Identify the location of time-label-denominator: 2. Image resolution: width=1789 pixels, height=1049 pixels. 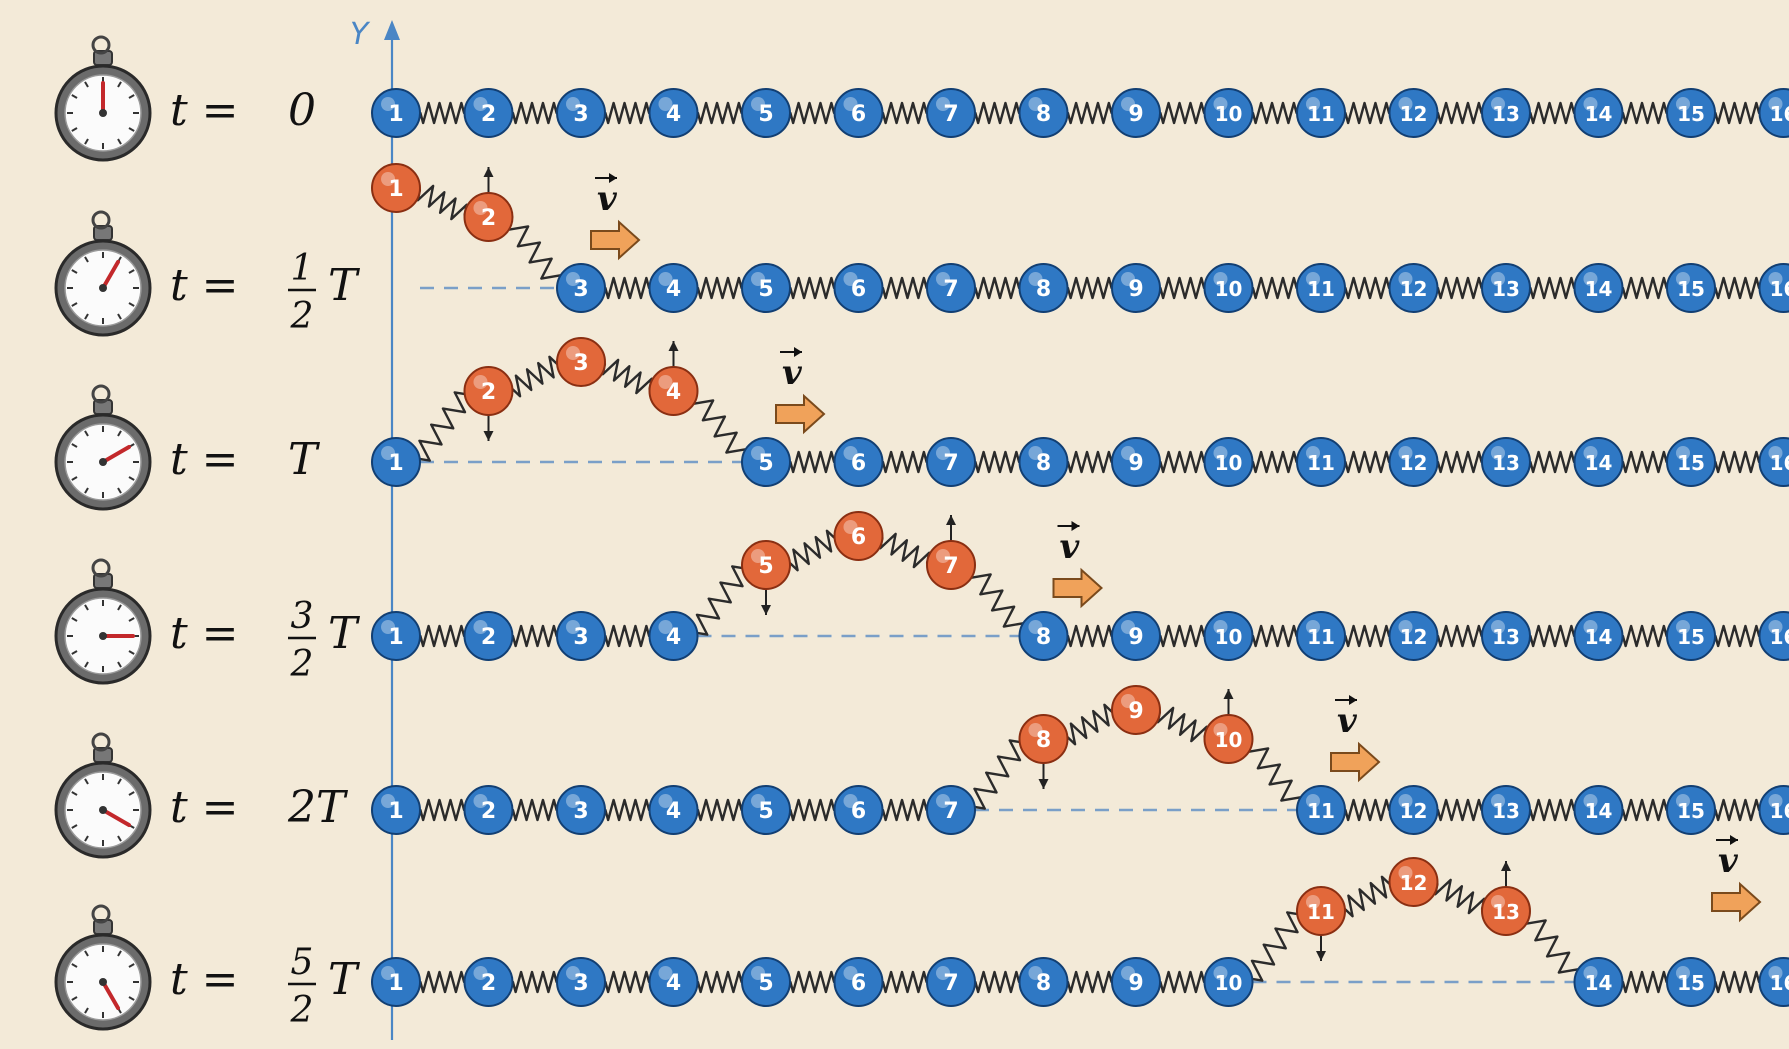
(302, 316).